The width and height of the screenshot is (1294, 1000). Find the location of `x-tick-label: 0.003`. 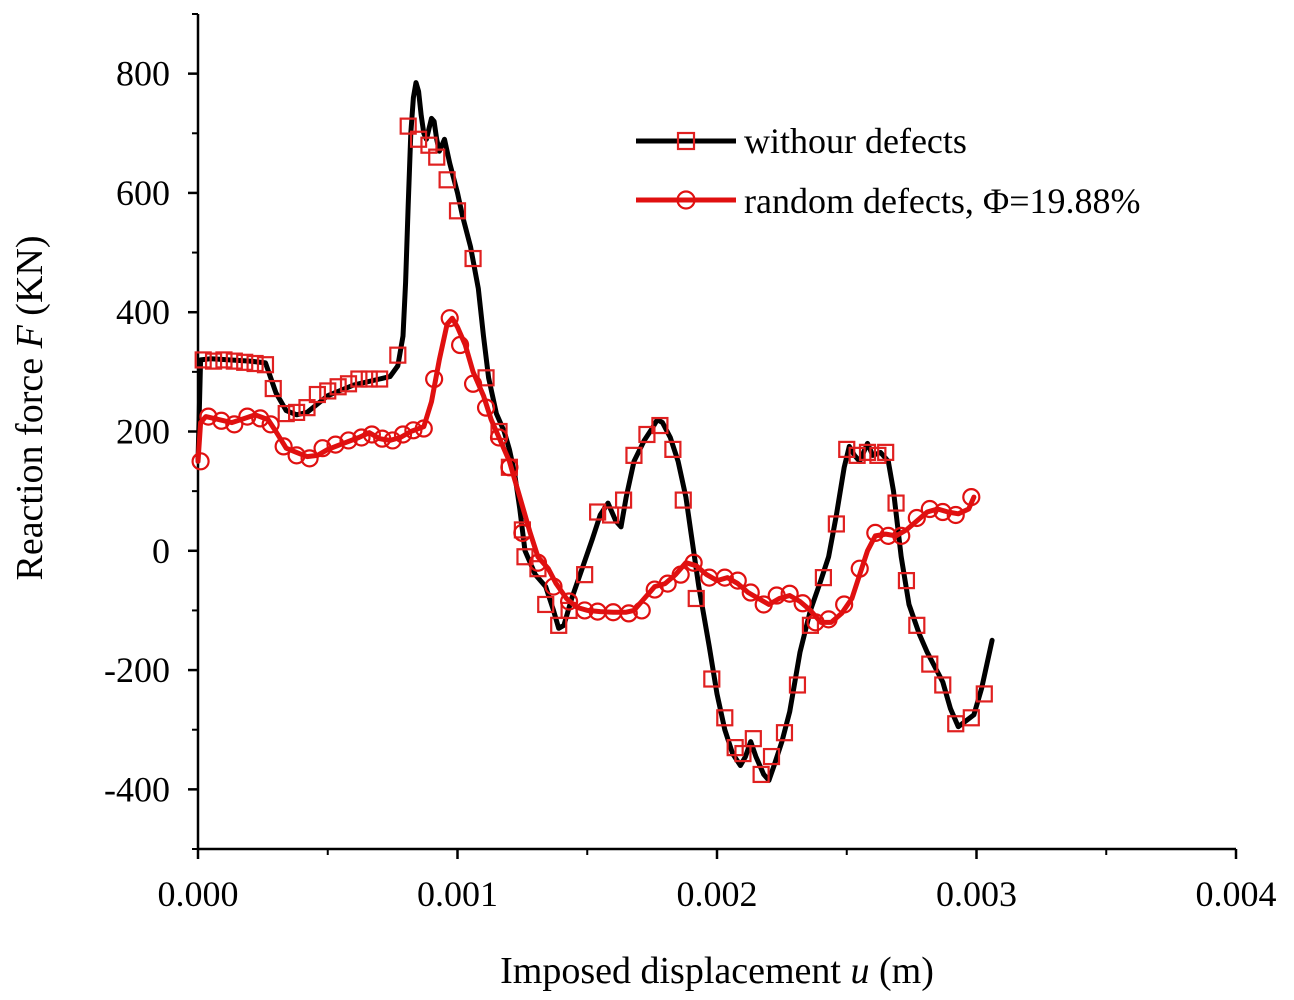

x-tick-label: 0.003 is located at coordinates (976, 894).